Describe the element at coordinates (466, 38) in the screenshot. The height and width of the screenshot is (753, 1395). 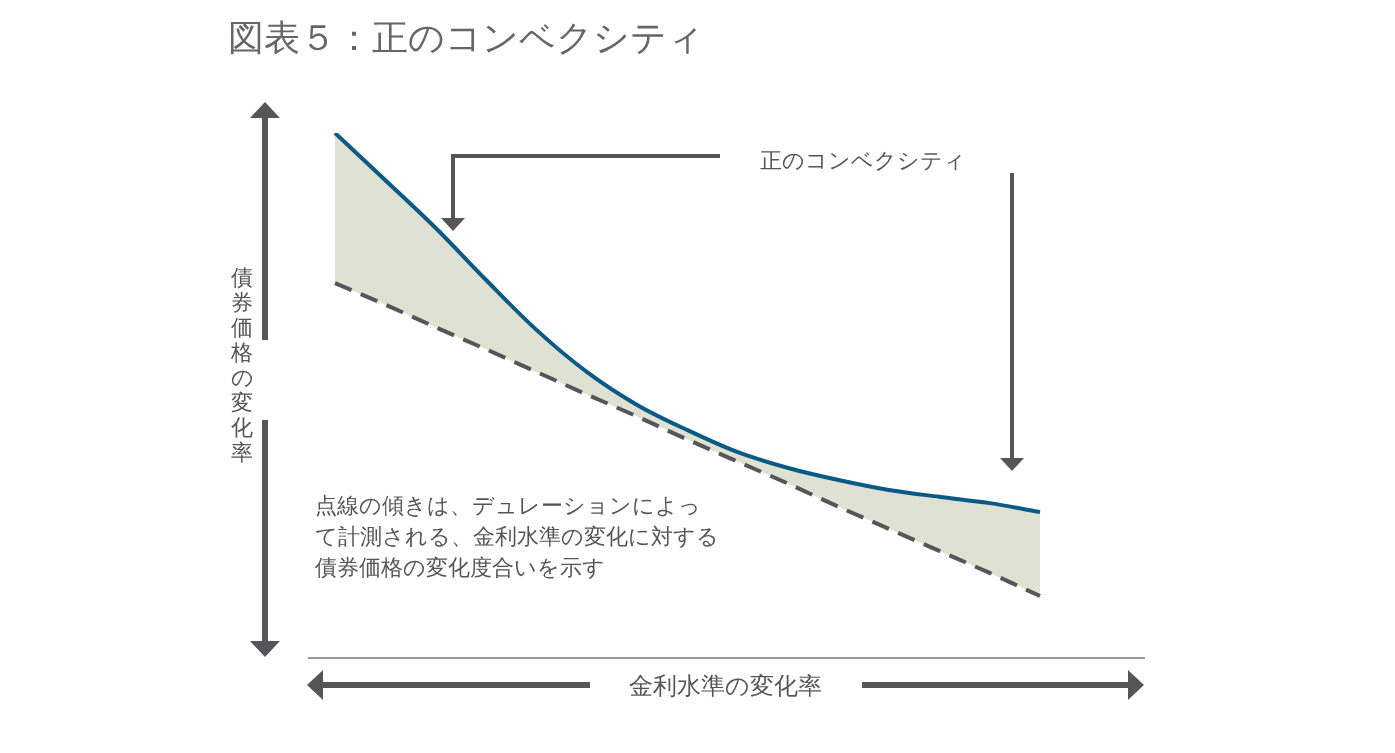
I see `chart-title: 図表５：正のコンベクシティ` at that location.